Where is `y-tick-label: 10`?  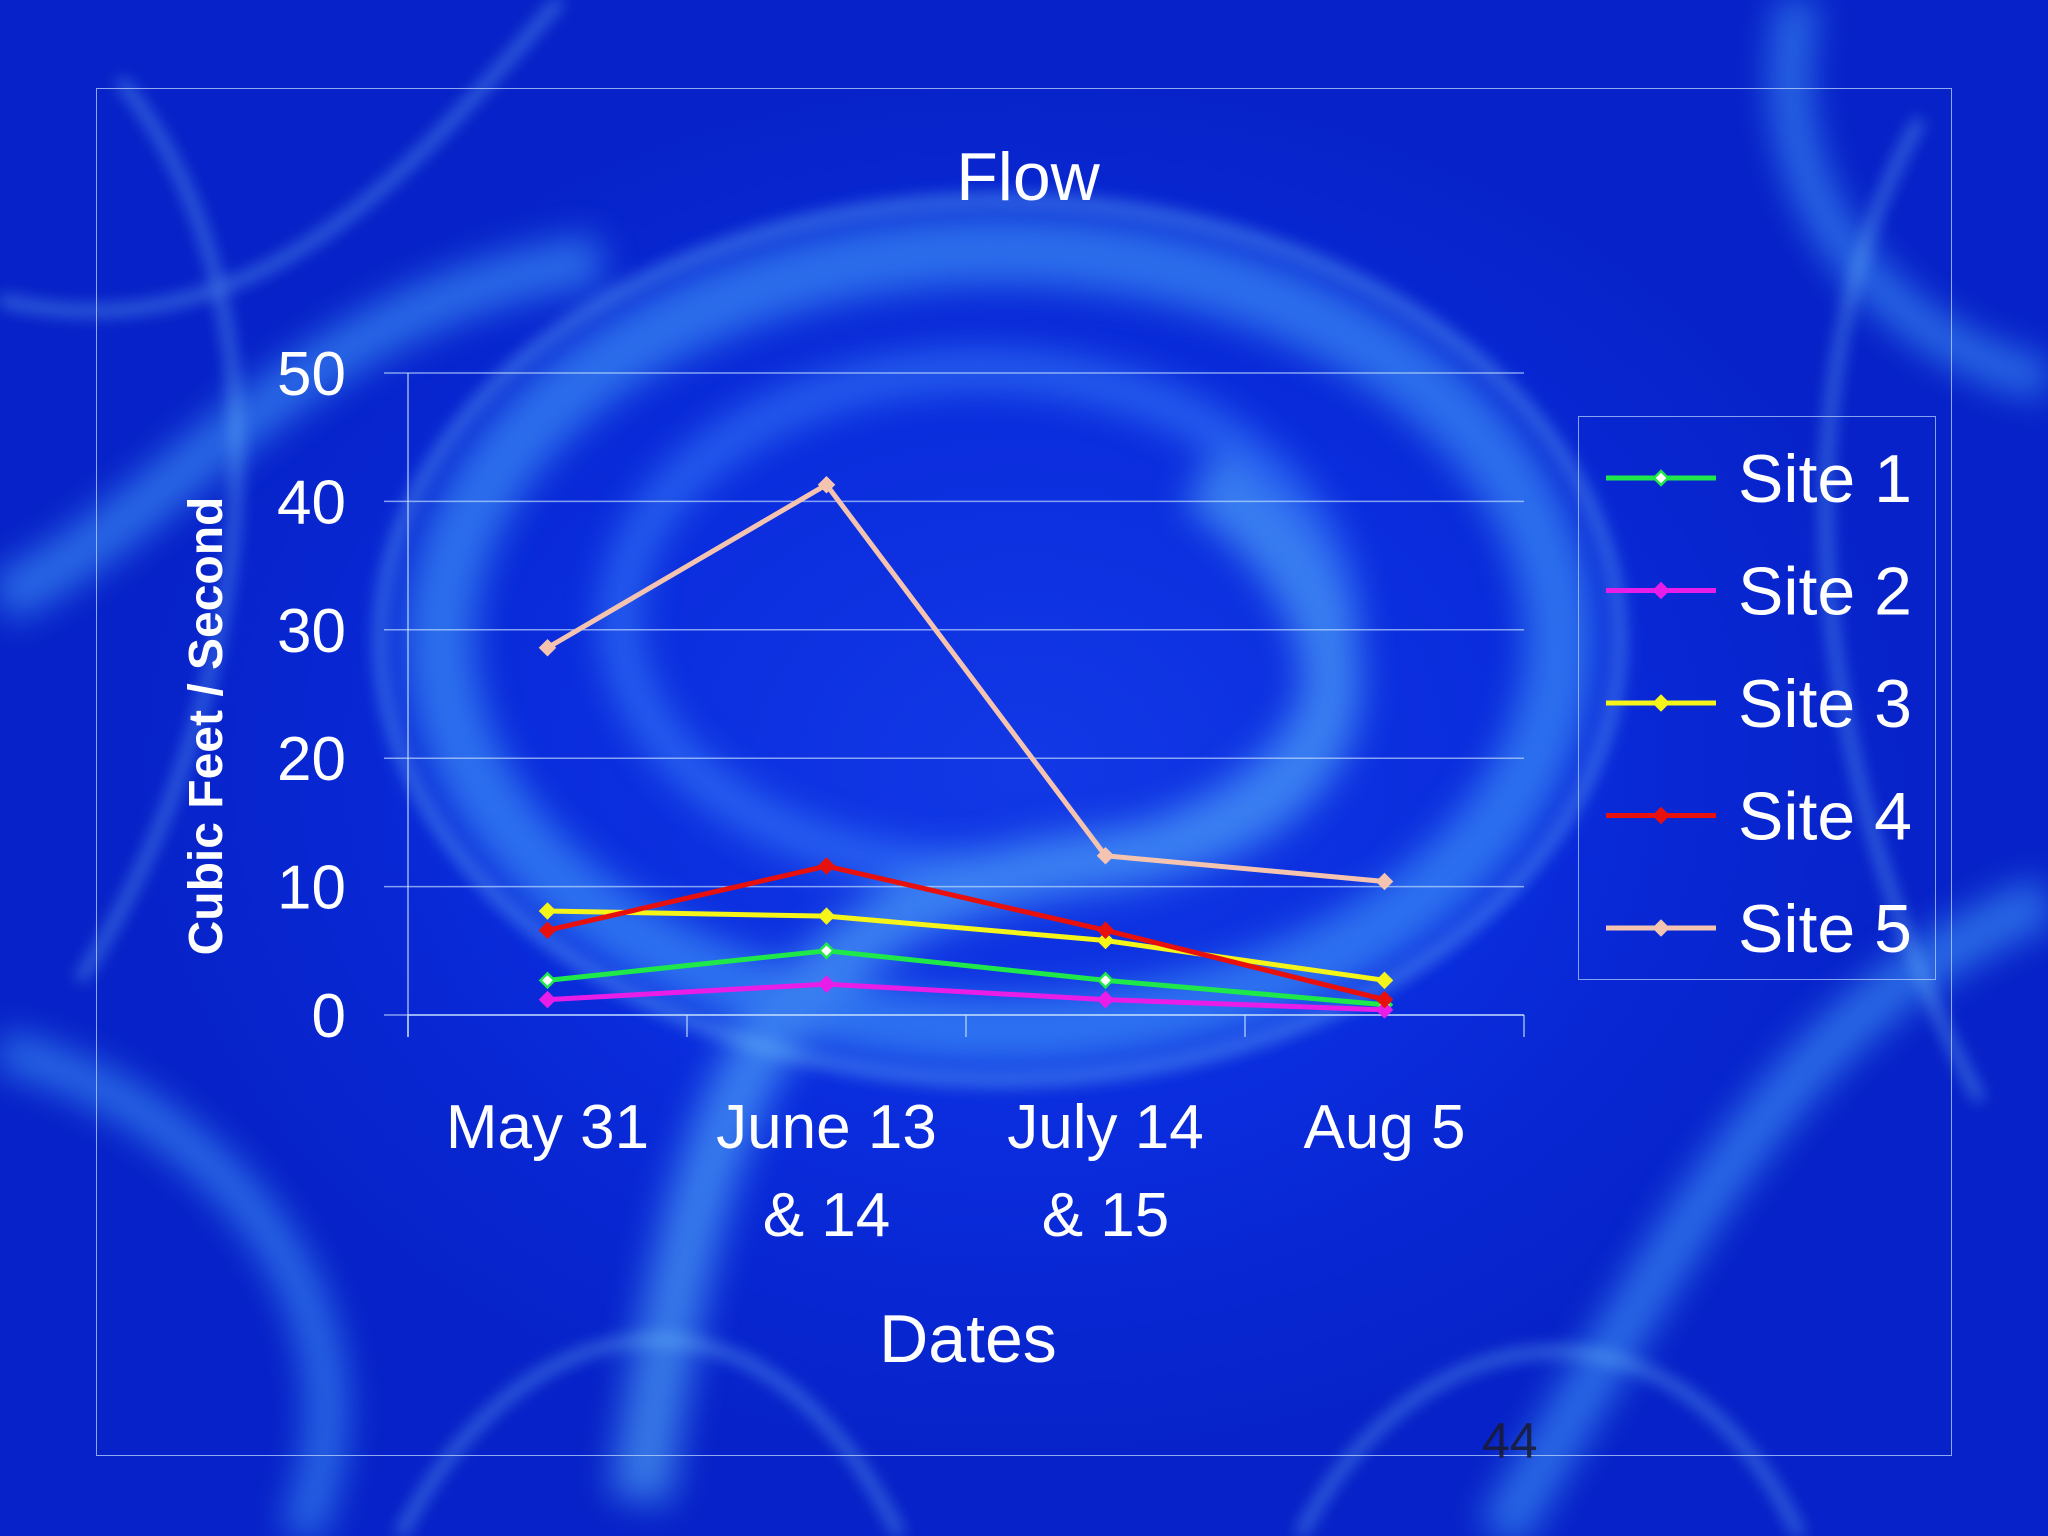 y-tick-label: 10 is located at coordinates (311, 888).